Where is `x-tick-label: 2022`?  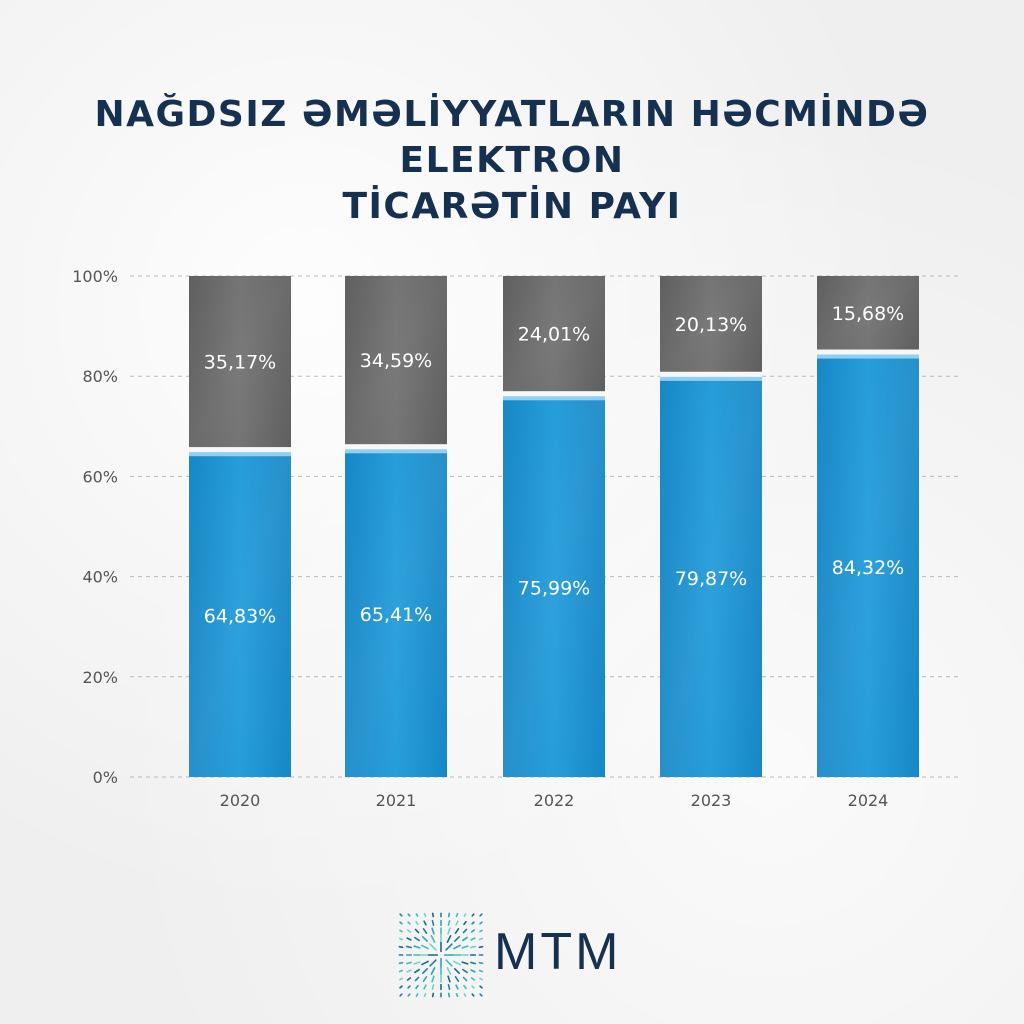 x-tick-label: 2022 is located at coordinates (554, 800).